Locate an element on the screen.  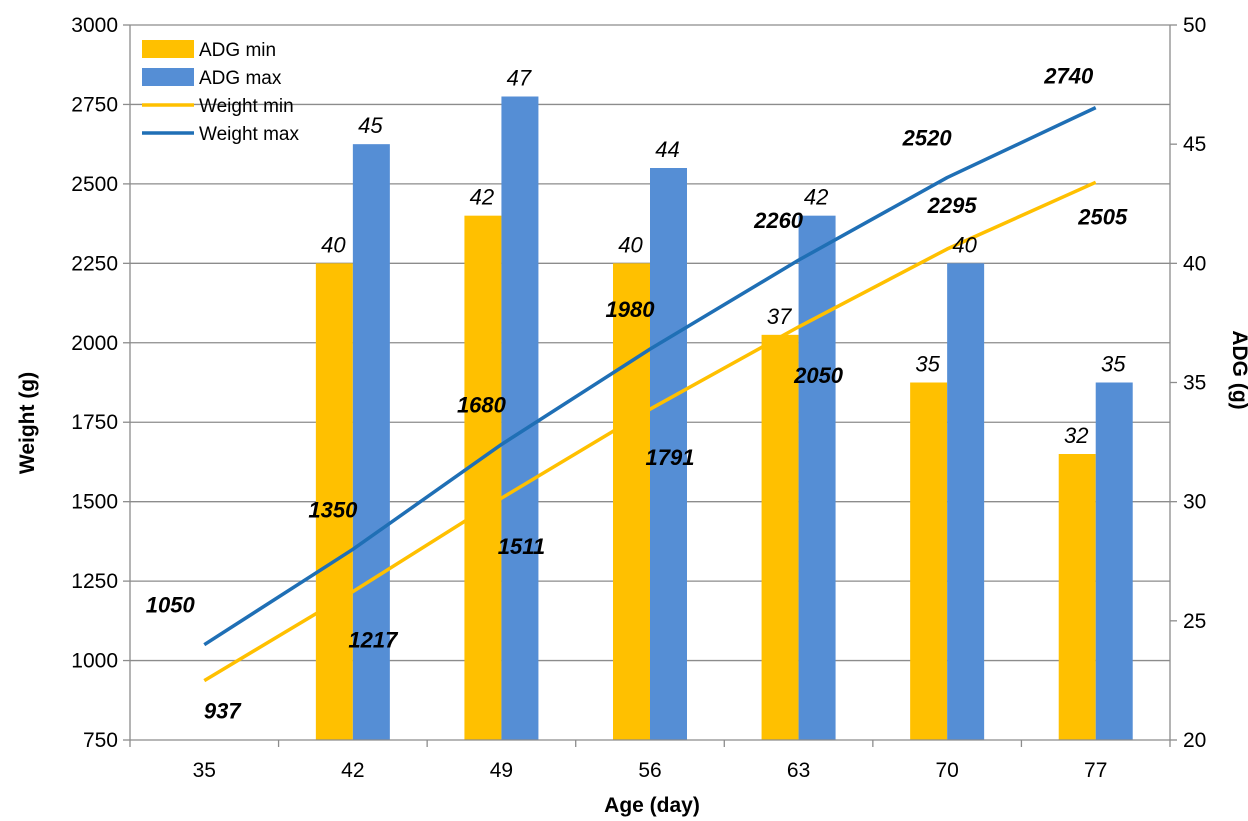
legend-label: Weight min is located at coordinates (246, 106).